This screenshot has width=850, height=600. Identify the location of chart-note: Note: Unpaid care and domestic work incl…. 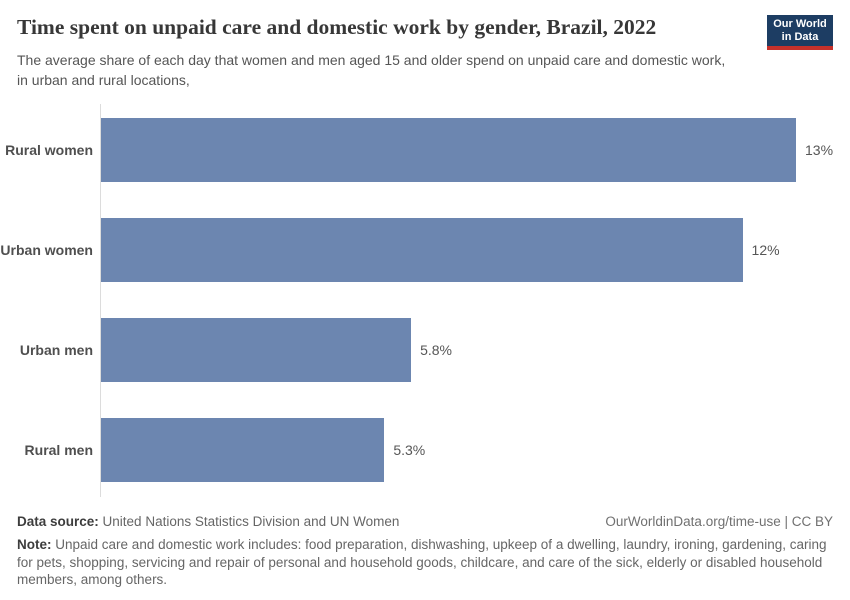
(425, 562).